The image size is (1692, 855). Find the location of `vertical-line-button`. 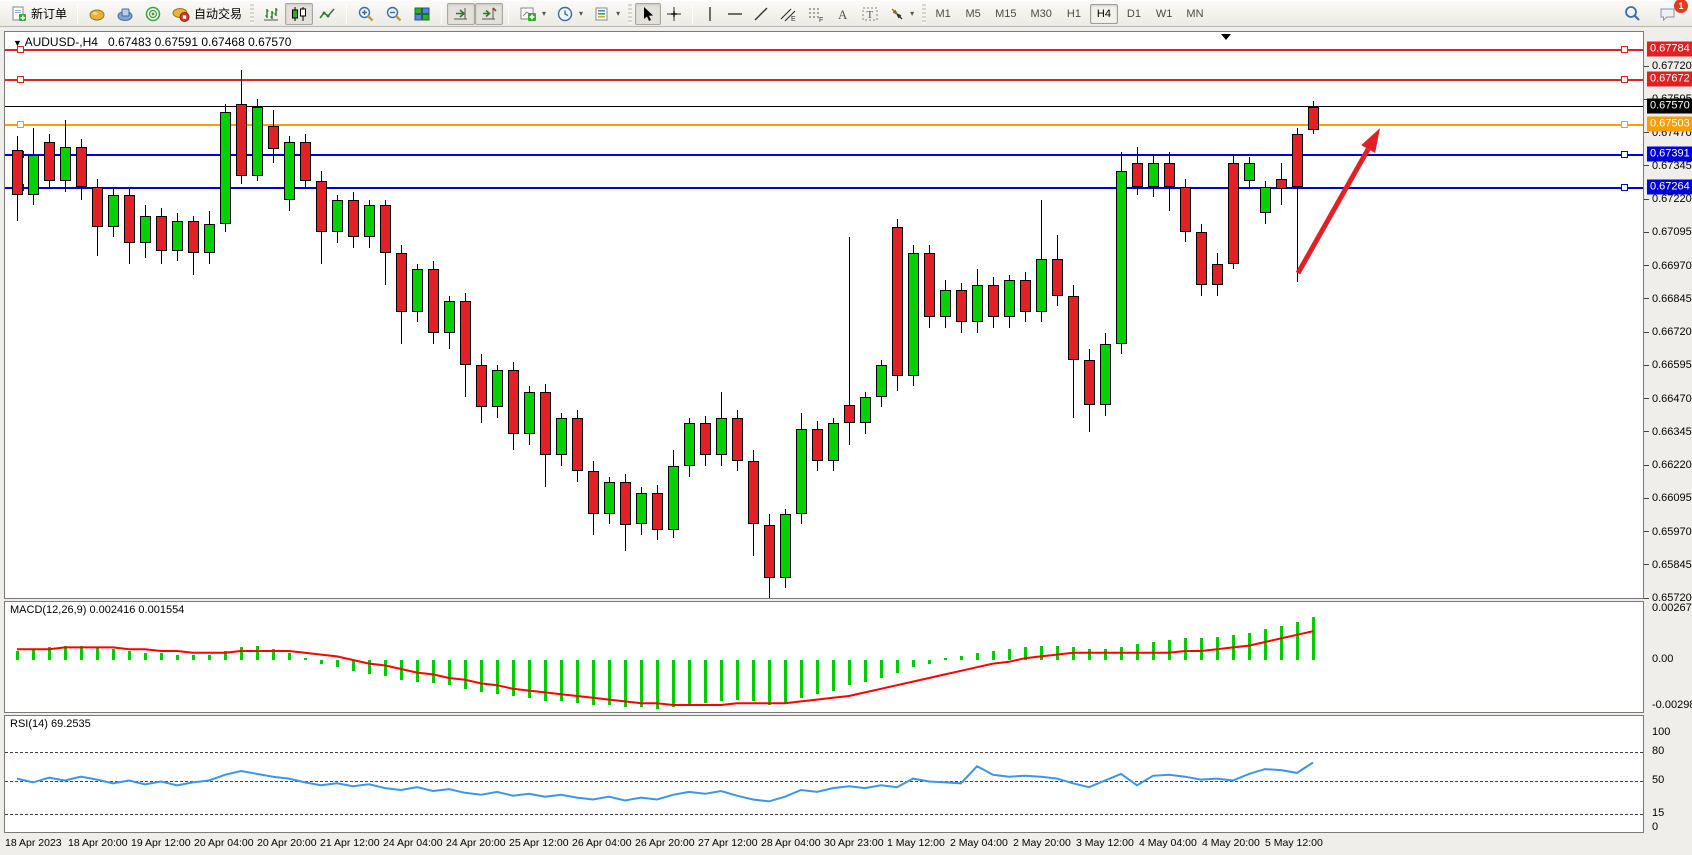

vertical-line-button is located at coordinates (710, 14).